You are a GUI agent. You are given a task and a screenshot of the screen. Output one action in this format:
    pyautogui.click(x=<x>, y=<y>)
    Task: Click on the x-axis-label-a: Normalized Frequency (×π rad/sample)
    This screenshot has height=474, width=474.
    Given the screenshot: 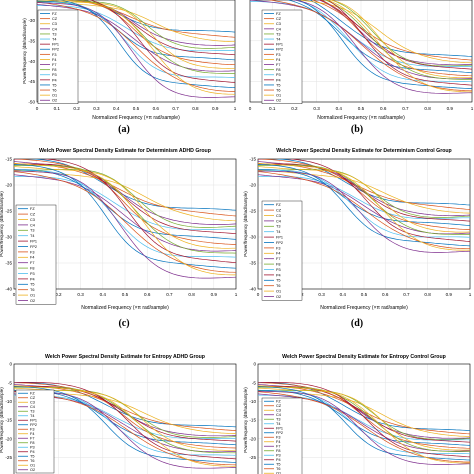 What is the action you would take?
    pyautogui.click(x=136, y=118)
    